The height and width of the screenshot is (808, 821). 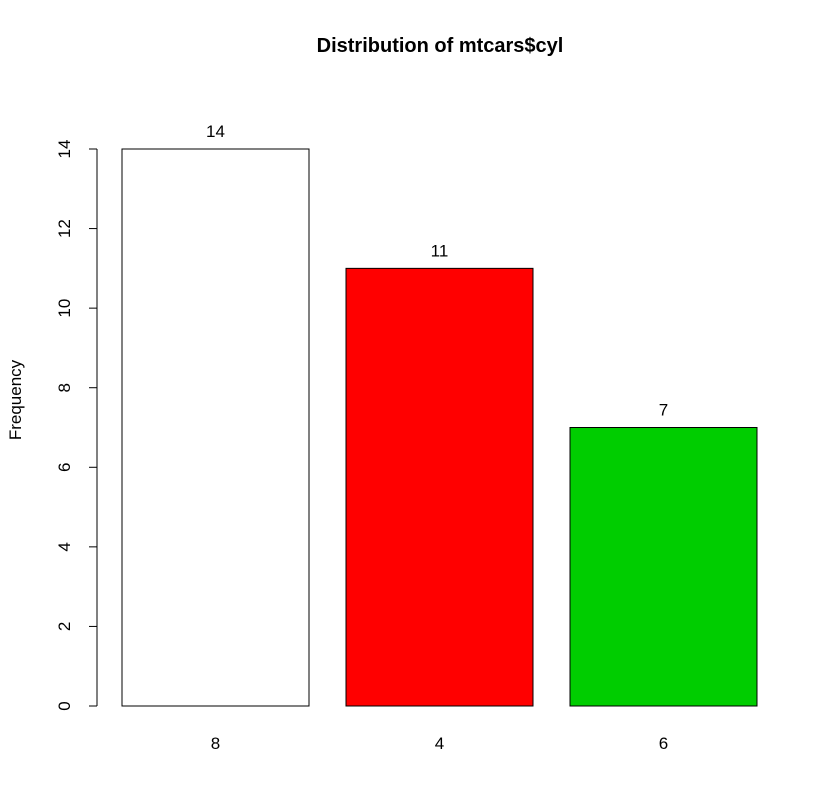 I want to click on y-axis: 0 2 4 6 8 10 12 14, so click(x=76, y=425).